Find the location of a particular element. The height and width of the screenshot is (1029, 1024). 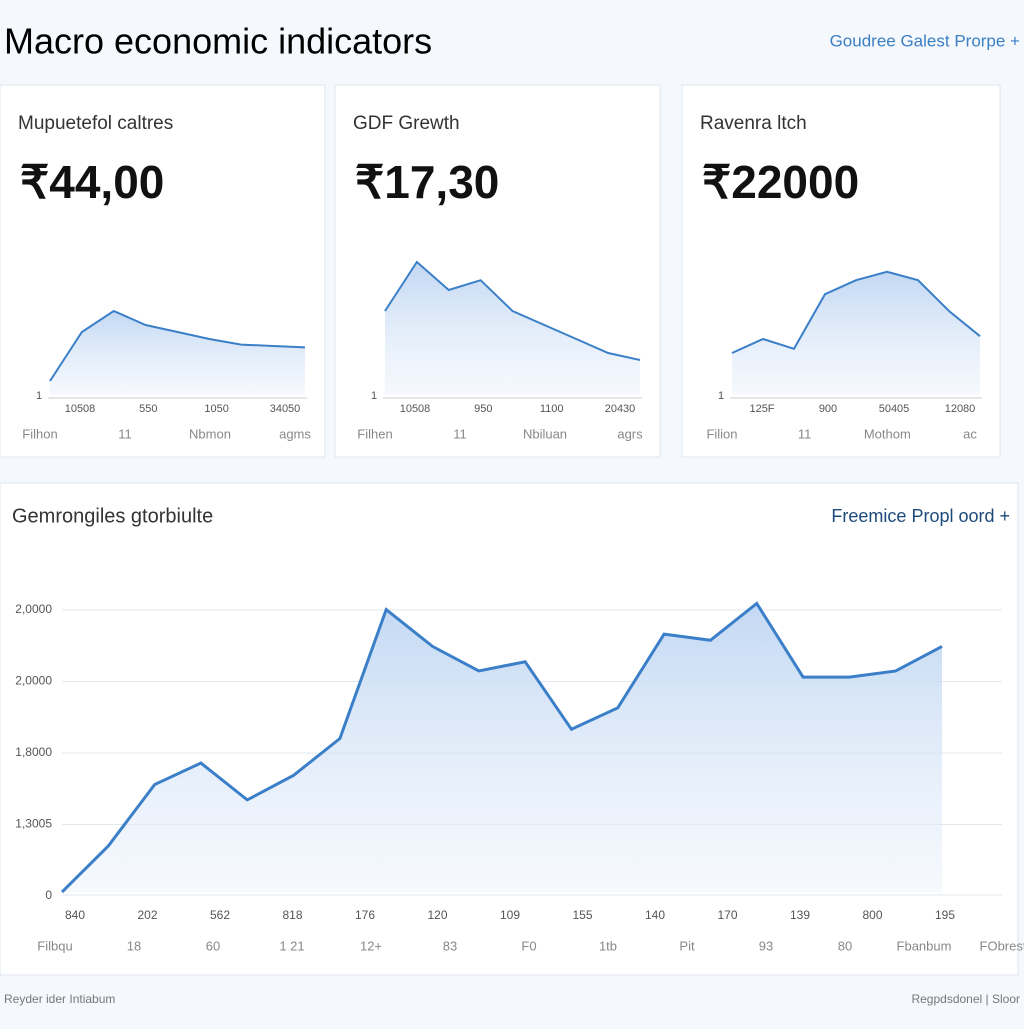

x-label: 550 is located at coordinates (148, 409).